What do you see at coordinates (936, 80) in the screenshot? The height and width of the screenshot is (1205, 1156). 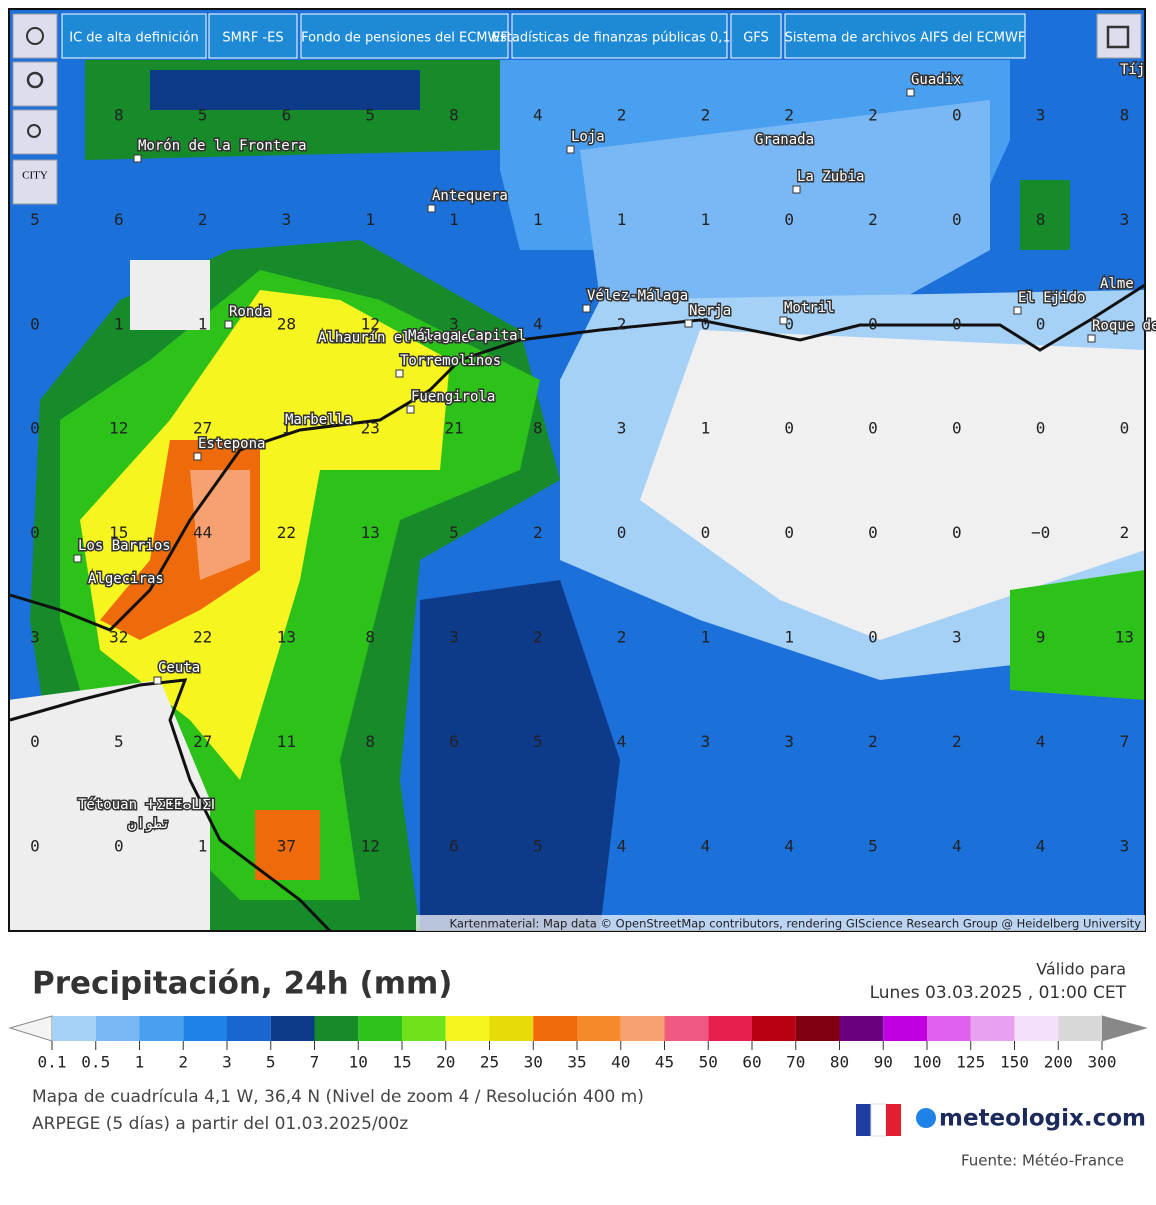 I see `city-label: Guadix` at bounding box center [936, 80].